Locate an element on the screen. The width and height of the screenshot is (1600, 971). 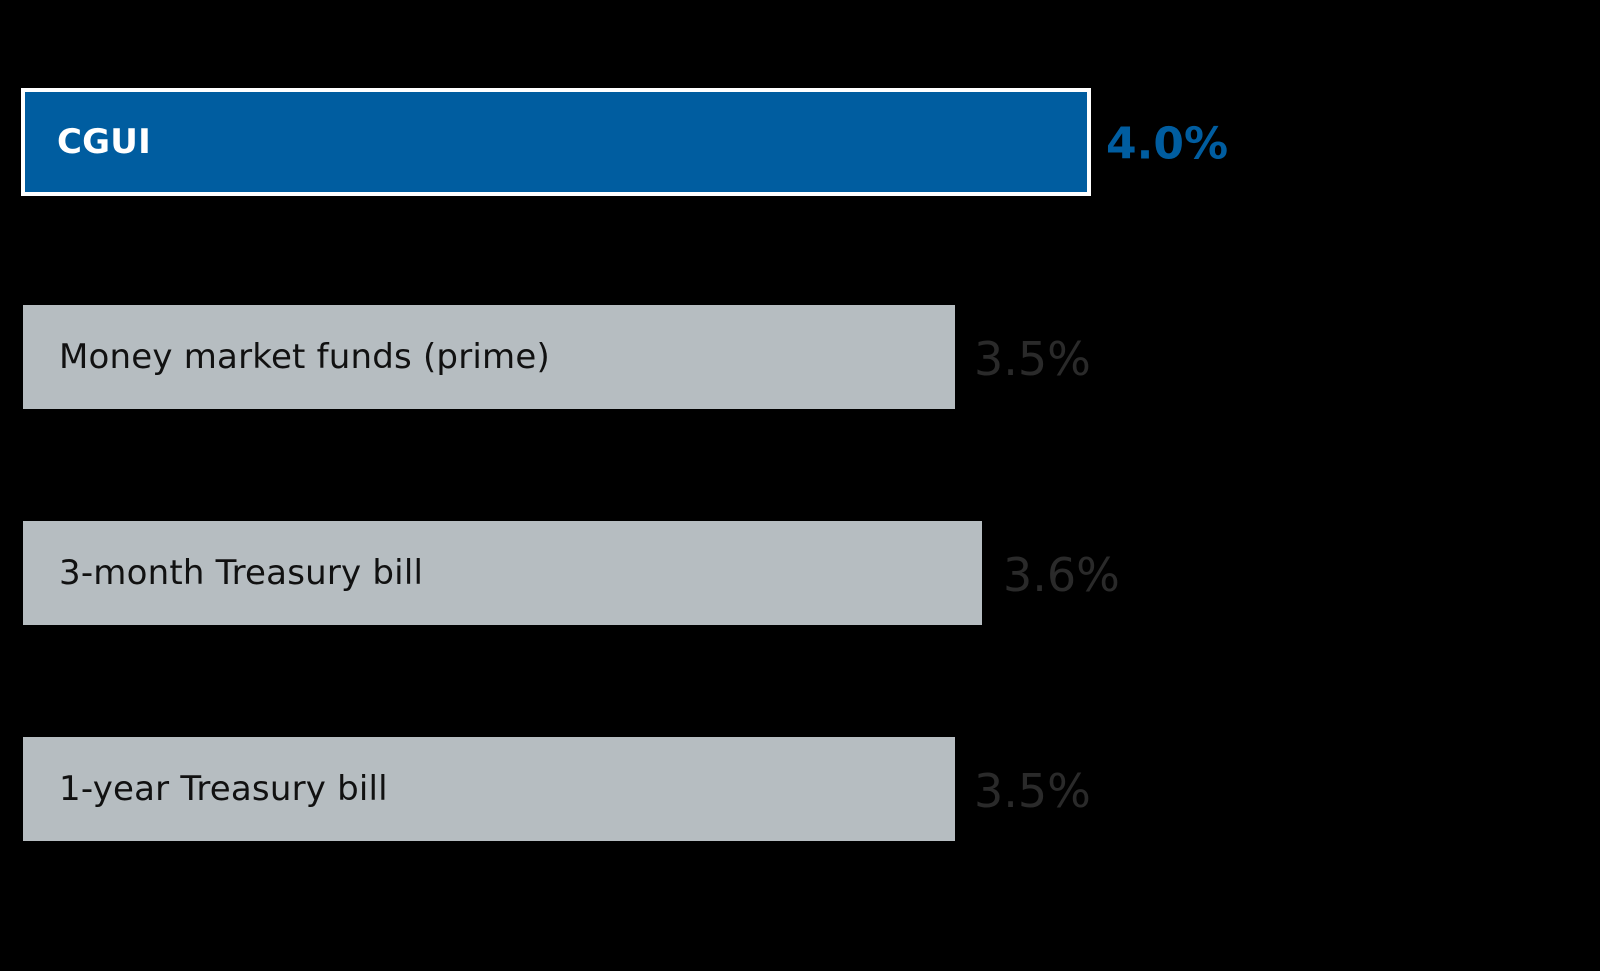
bar-row-cgui: CGUI 4.0% is located at coordinates (800, 143).